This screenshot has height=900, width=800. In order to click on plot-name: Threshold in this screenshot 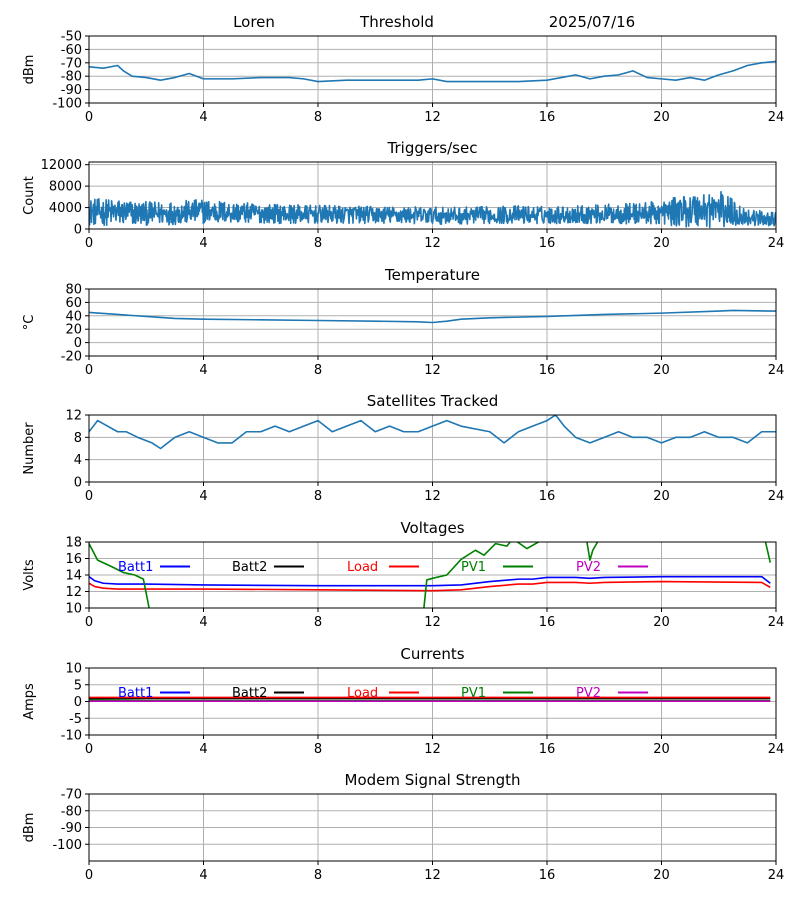, I will do `click(396, 22)`.